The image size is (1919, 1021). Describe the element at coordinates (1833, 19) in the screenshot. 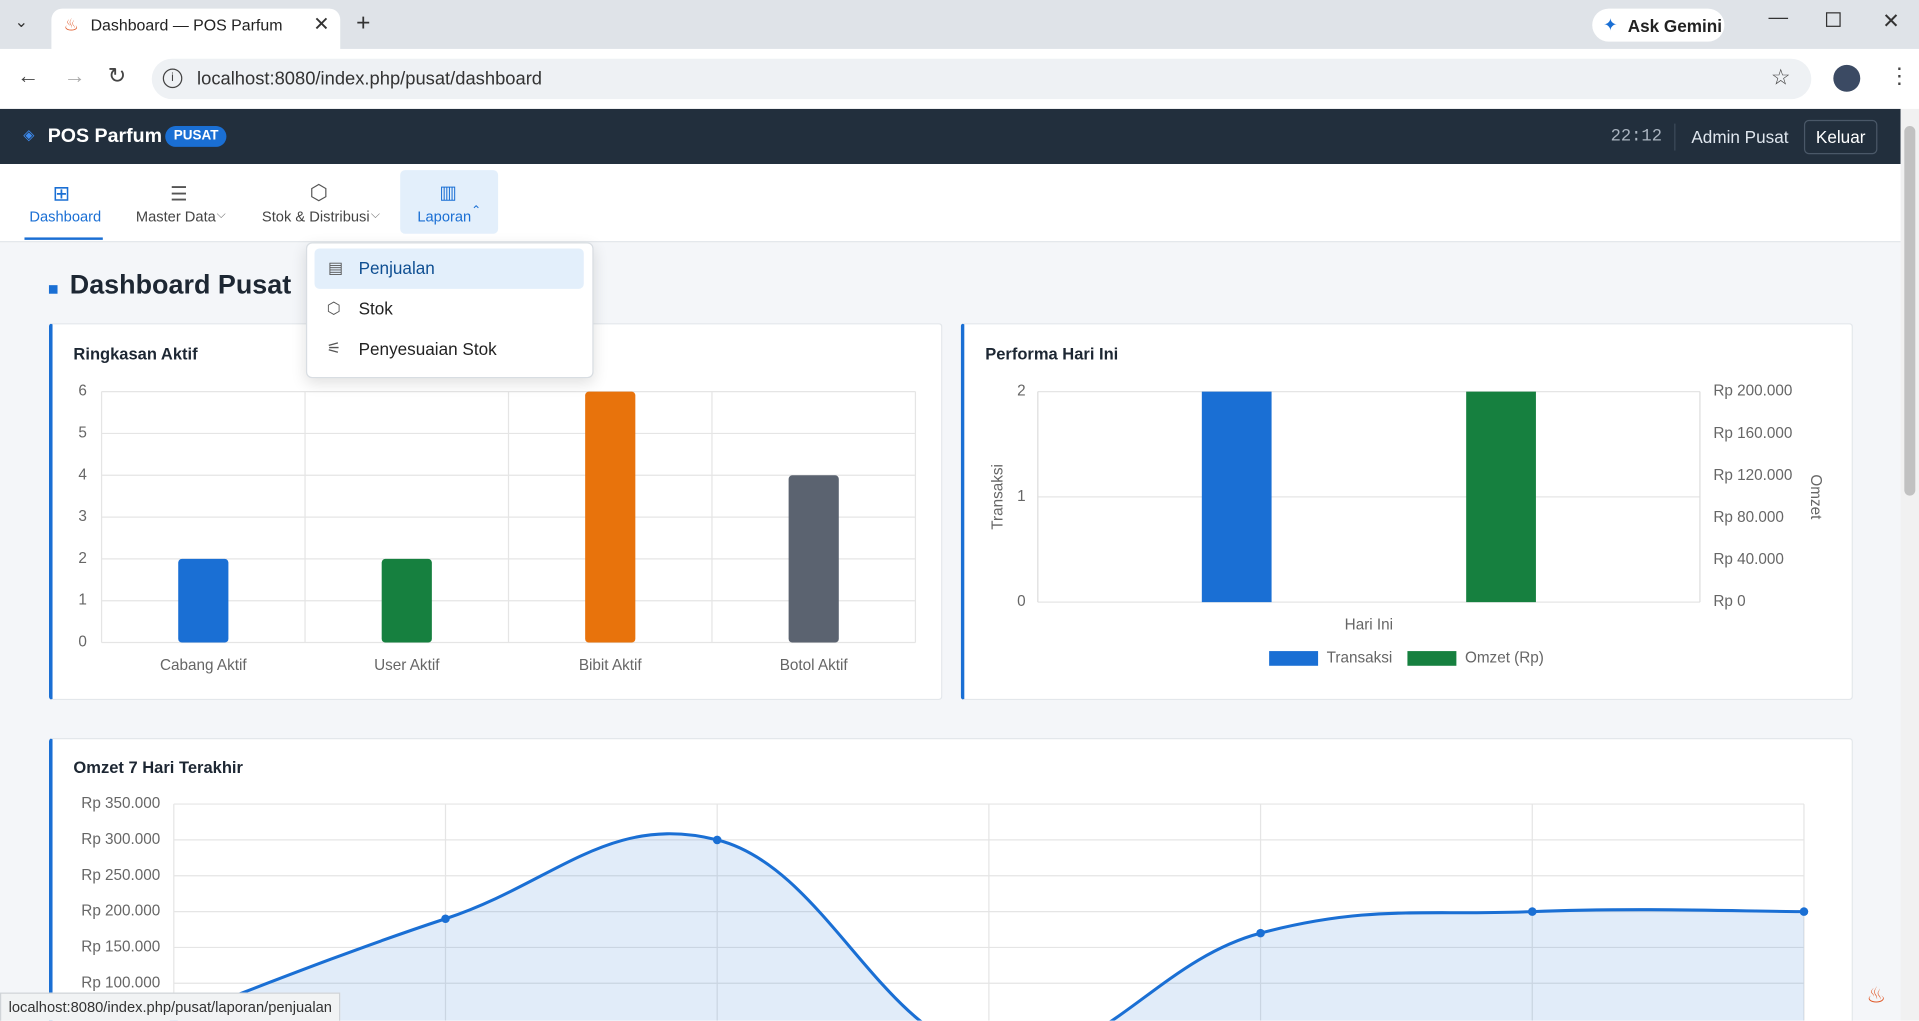

I see `restore` at that location.